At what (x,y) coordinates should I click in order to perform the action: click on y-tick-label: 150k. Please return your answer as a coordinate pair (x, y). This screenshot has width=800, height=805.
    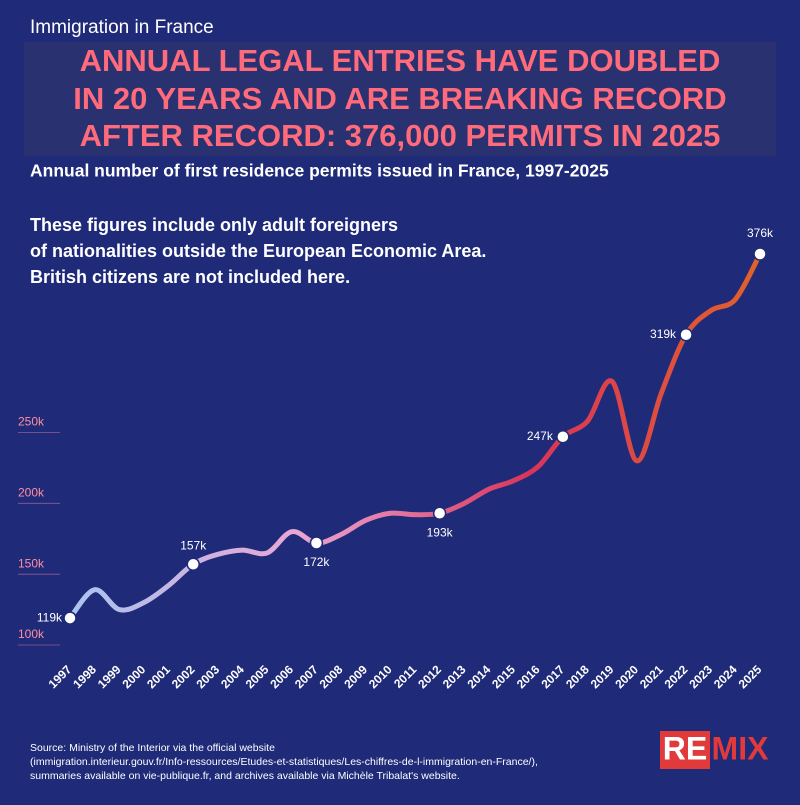
    Looking at the image, I should click on (31, 563).